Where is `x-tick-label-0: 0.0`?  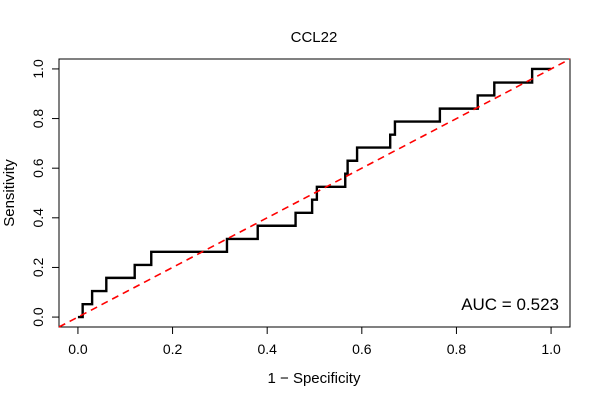 x-tick-label-0: 0.0 is located at coordinates (78, 349).